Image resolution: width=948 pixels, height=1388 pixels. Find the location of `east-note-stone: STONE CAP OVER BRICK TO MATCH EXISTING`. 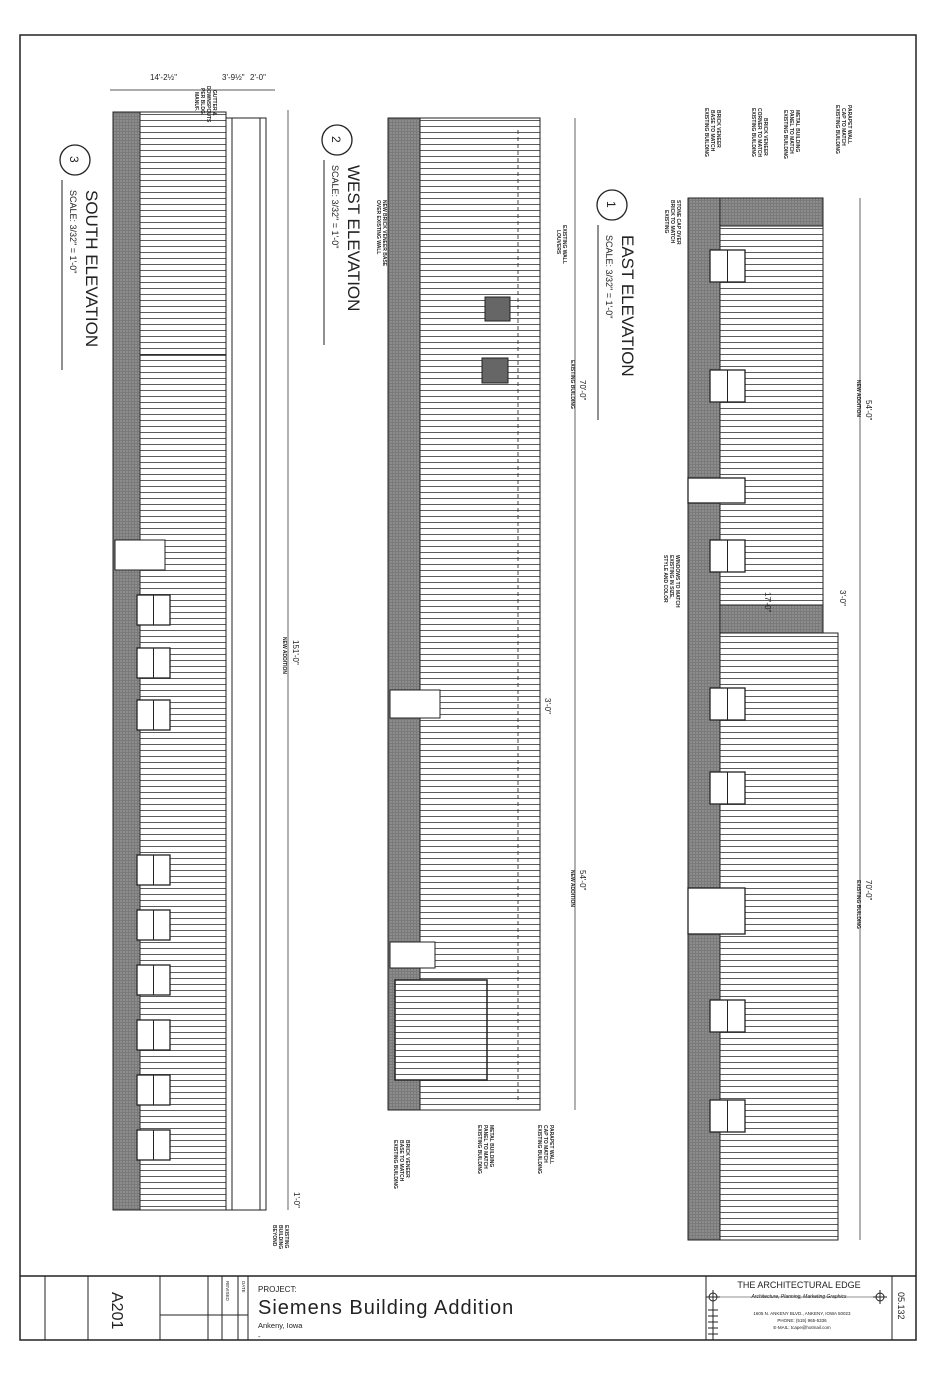

east-note-stone: STONE CAP OVER BRICK TO MATCH EXISTING is located at coordinates (672, 222).